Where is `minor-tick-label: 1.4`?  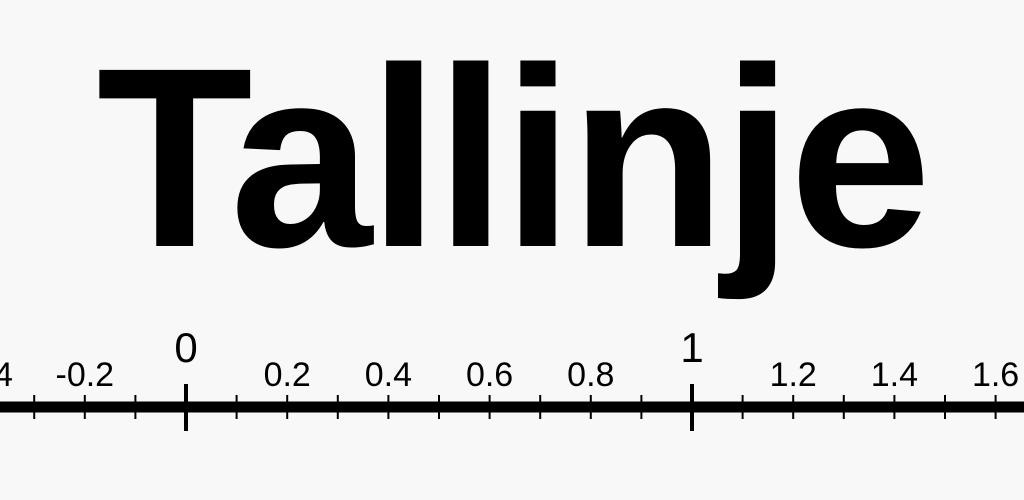 minor-tick-label: 1.4 is located at coordinates (894, 375).